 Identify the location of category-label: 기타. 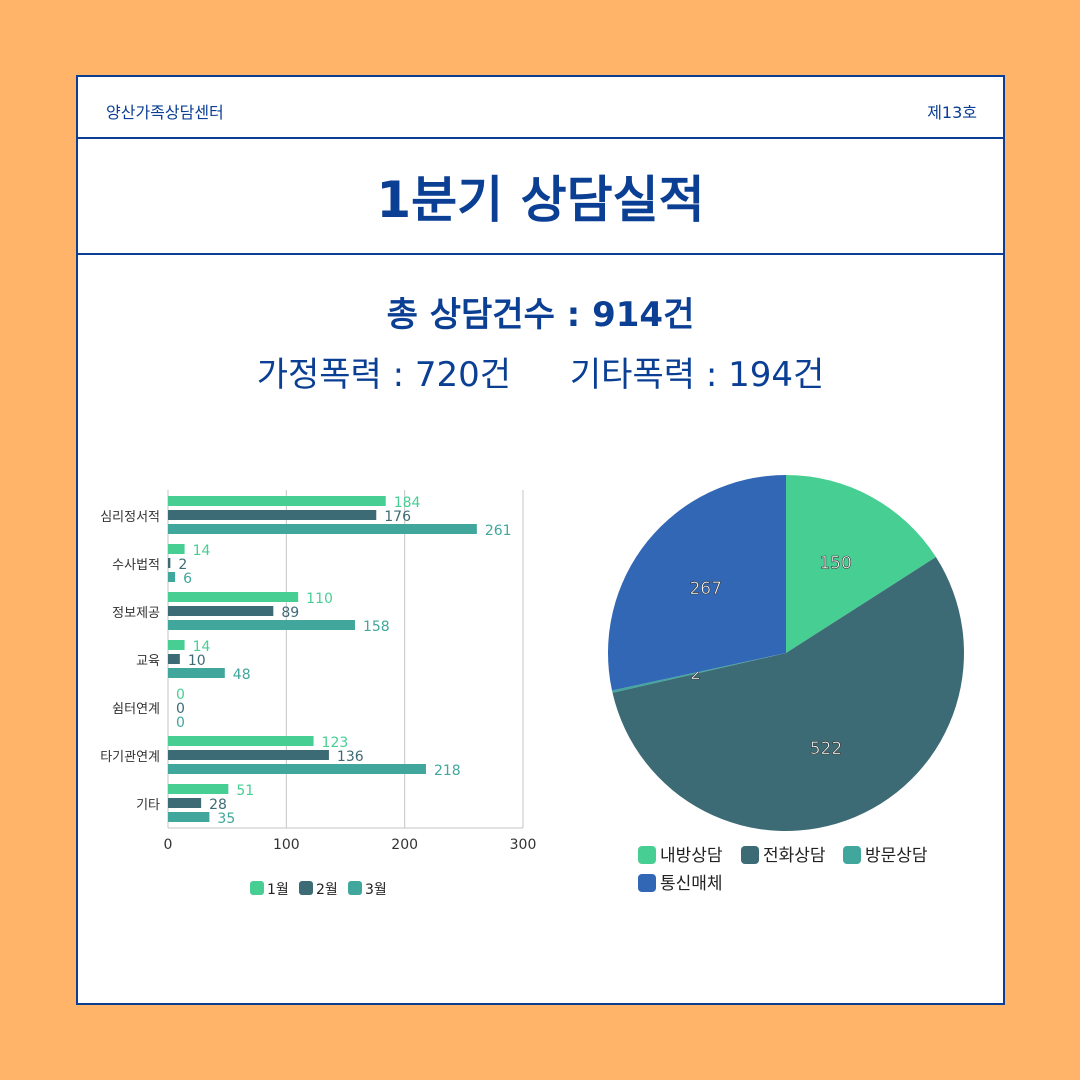
(148, 805).